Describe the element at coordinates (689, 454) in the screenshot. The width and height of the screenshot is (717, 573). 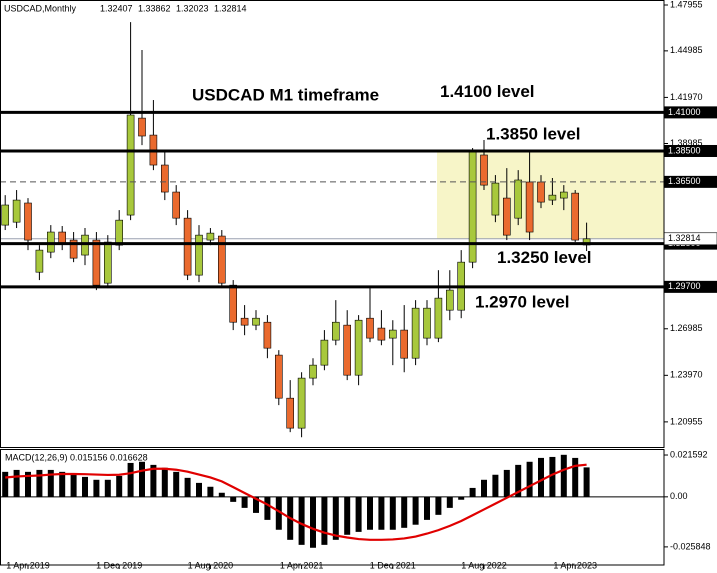
I see `y-tick-label: 0.021592` at that location.